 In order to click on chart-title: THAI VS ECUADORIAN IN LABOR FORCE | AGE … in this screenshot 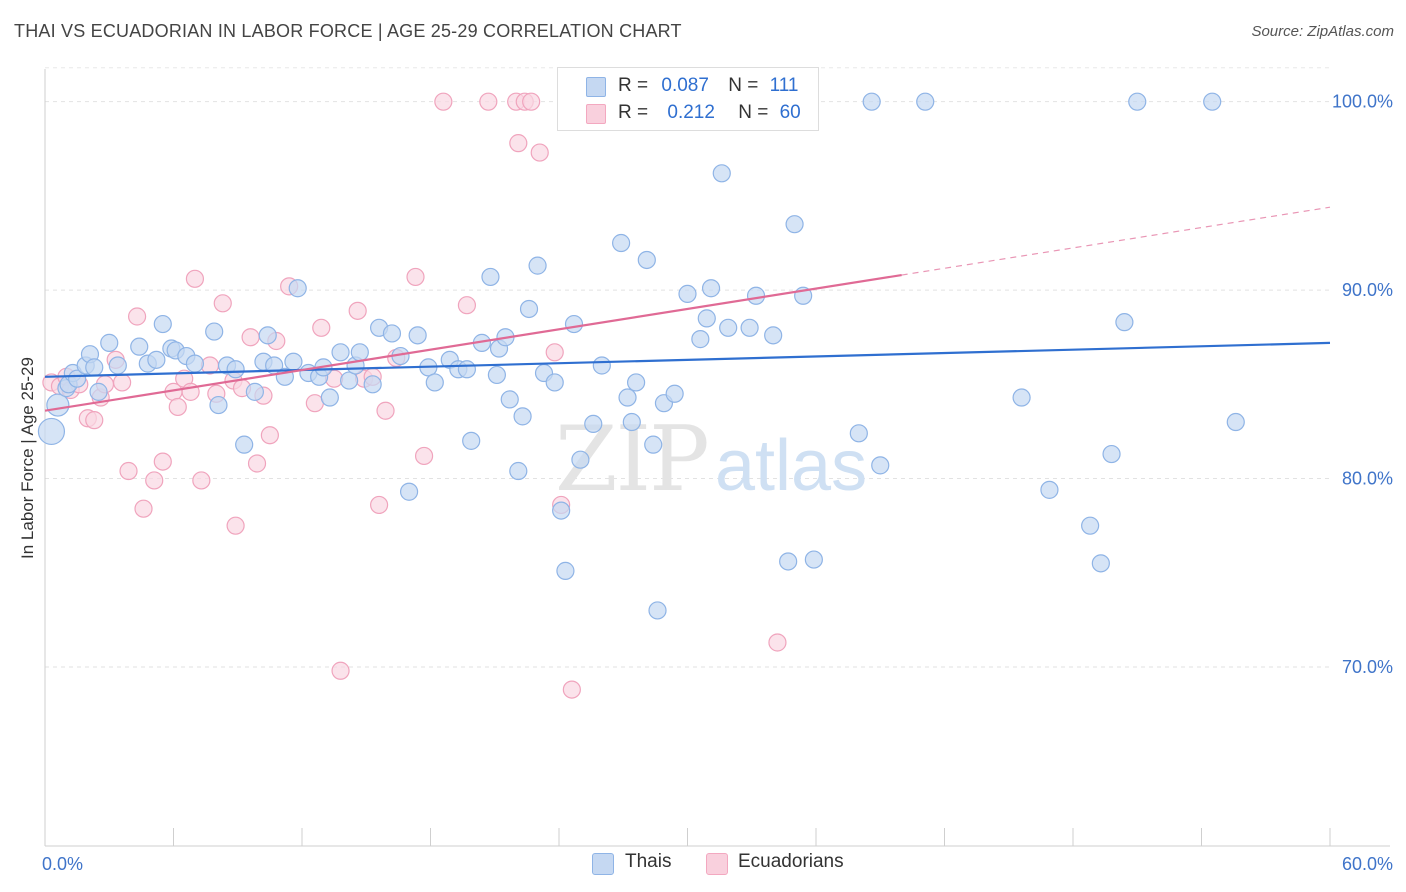, I will do `click(348, 31)`.